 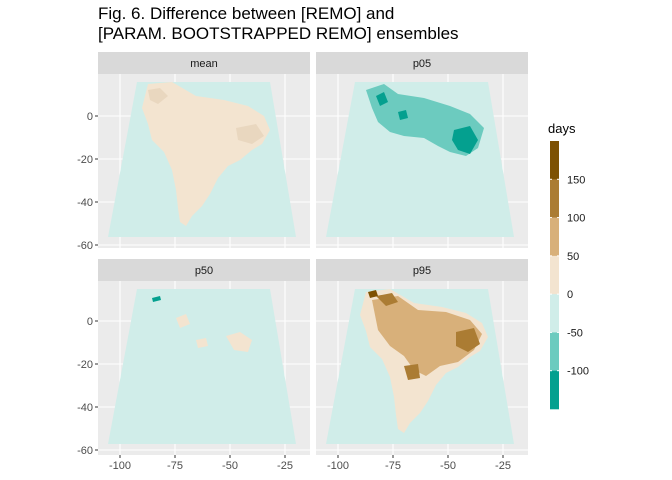 I want to click on facet-strip-label-p50: p50, so click(x=204, y=271).